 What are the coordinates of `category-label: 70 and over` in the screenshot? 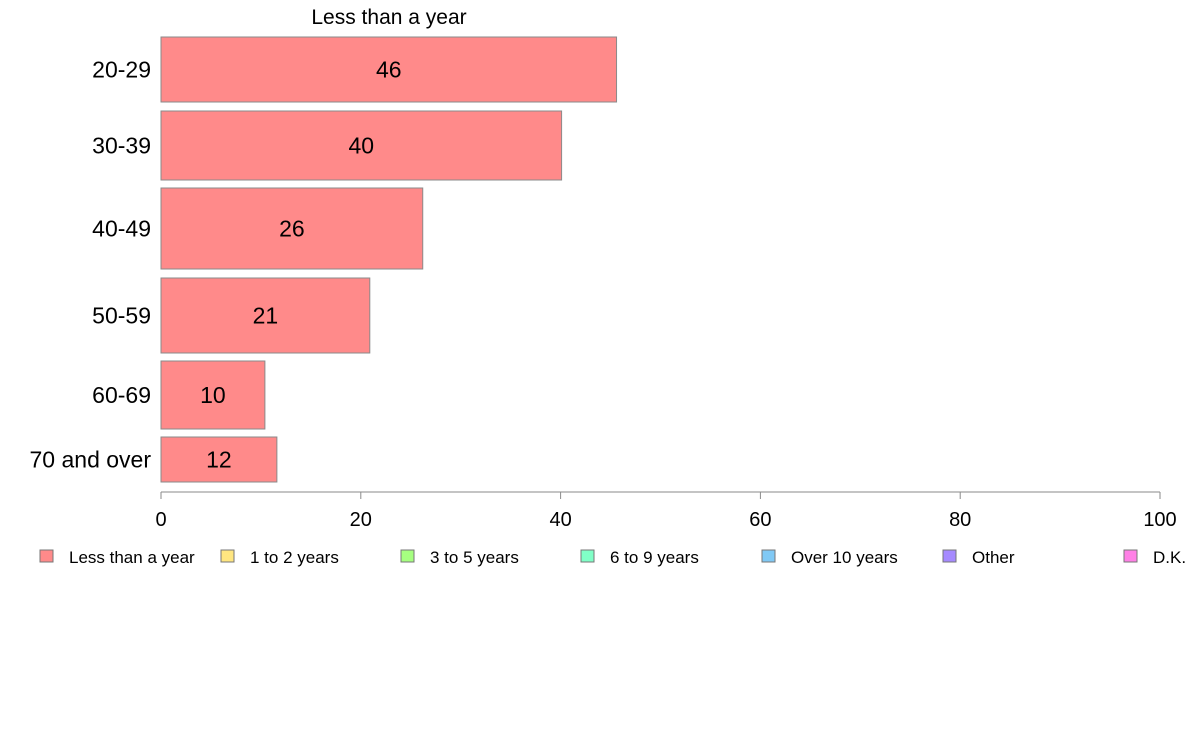 It's located at (91, 460).